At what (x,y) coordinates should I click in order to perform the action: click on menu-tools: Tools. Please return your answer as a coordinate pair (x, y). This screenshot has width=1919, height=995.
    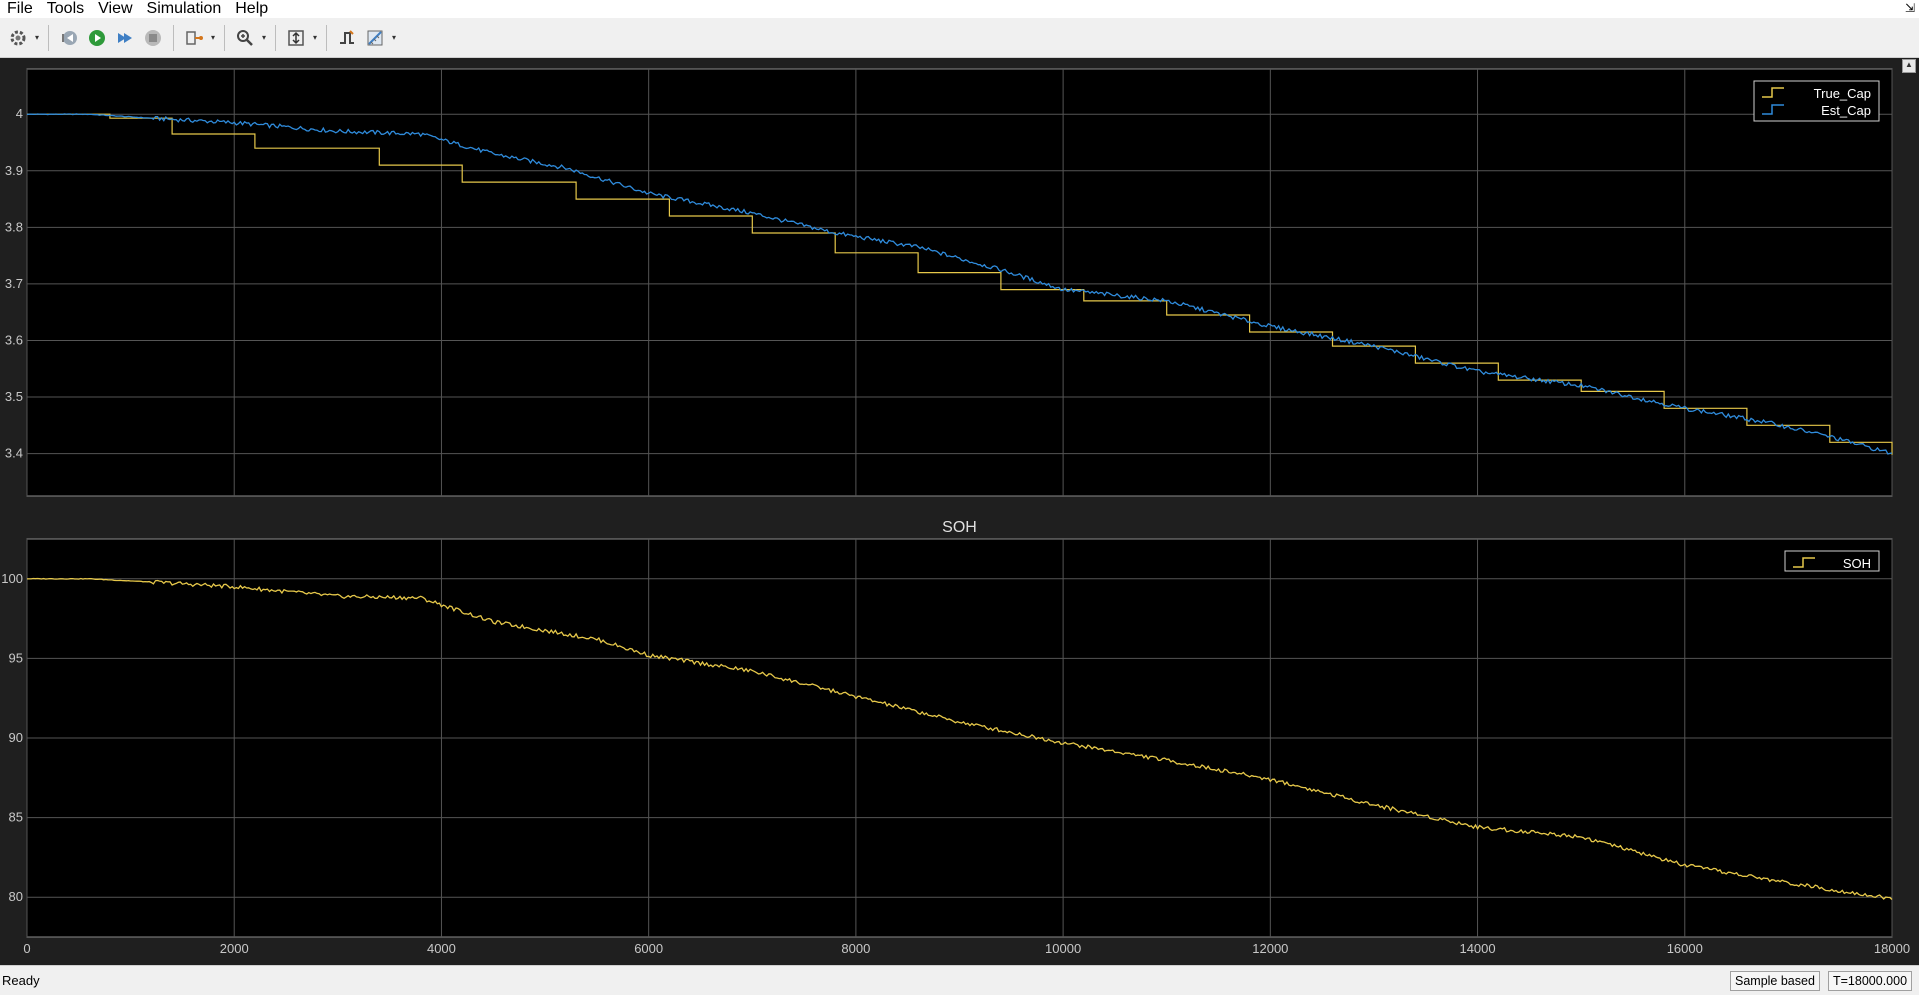
    Looking at the image, I should click on (65, 8).